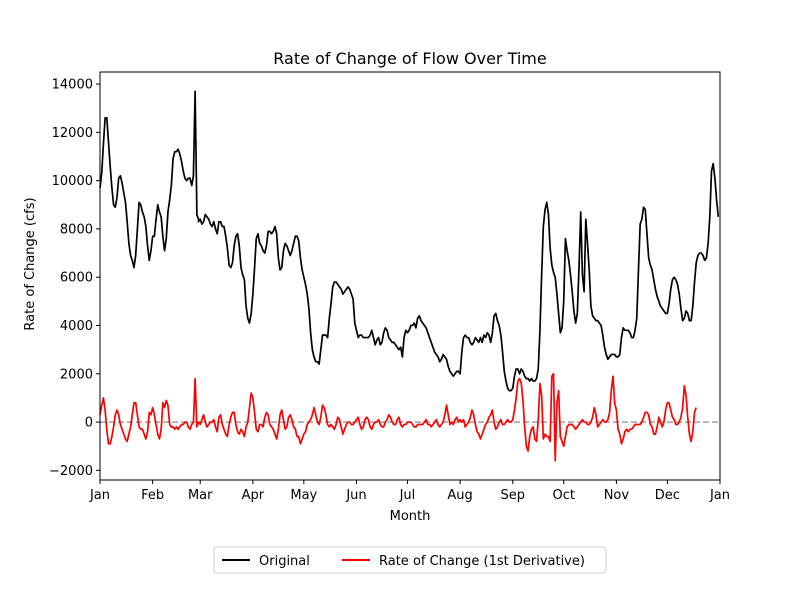  Describe the element at coordinates (355, 495) in the screenshot. I see `x-tick-label: Jun` at that location.